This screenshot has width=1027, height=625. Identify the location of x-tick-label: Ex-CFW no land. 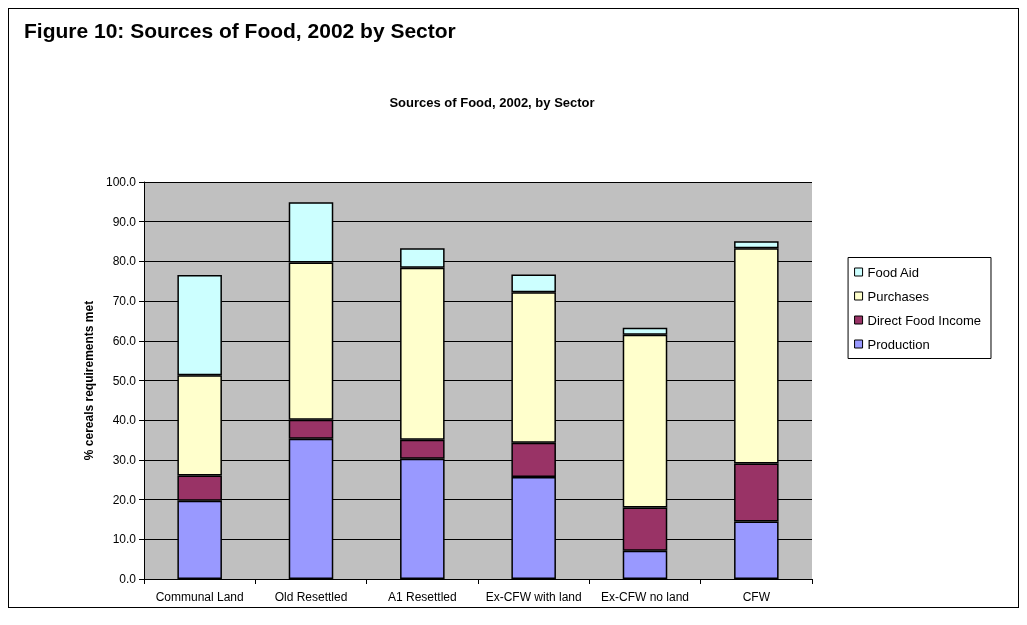
(645, 597).